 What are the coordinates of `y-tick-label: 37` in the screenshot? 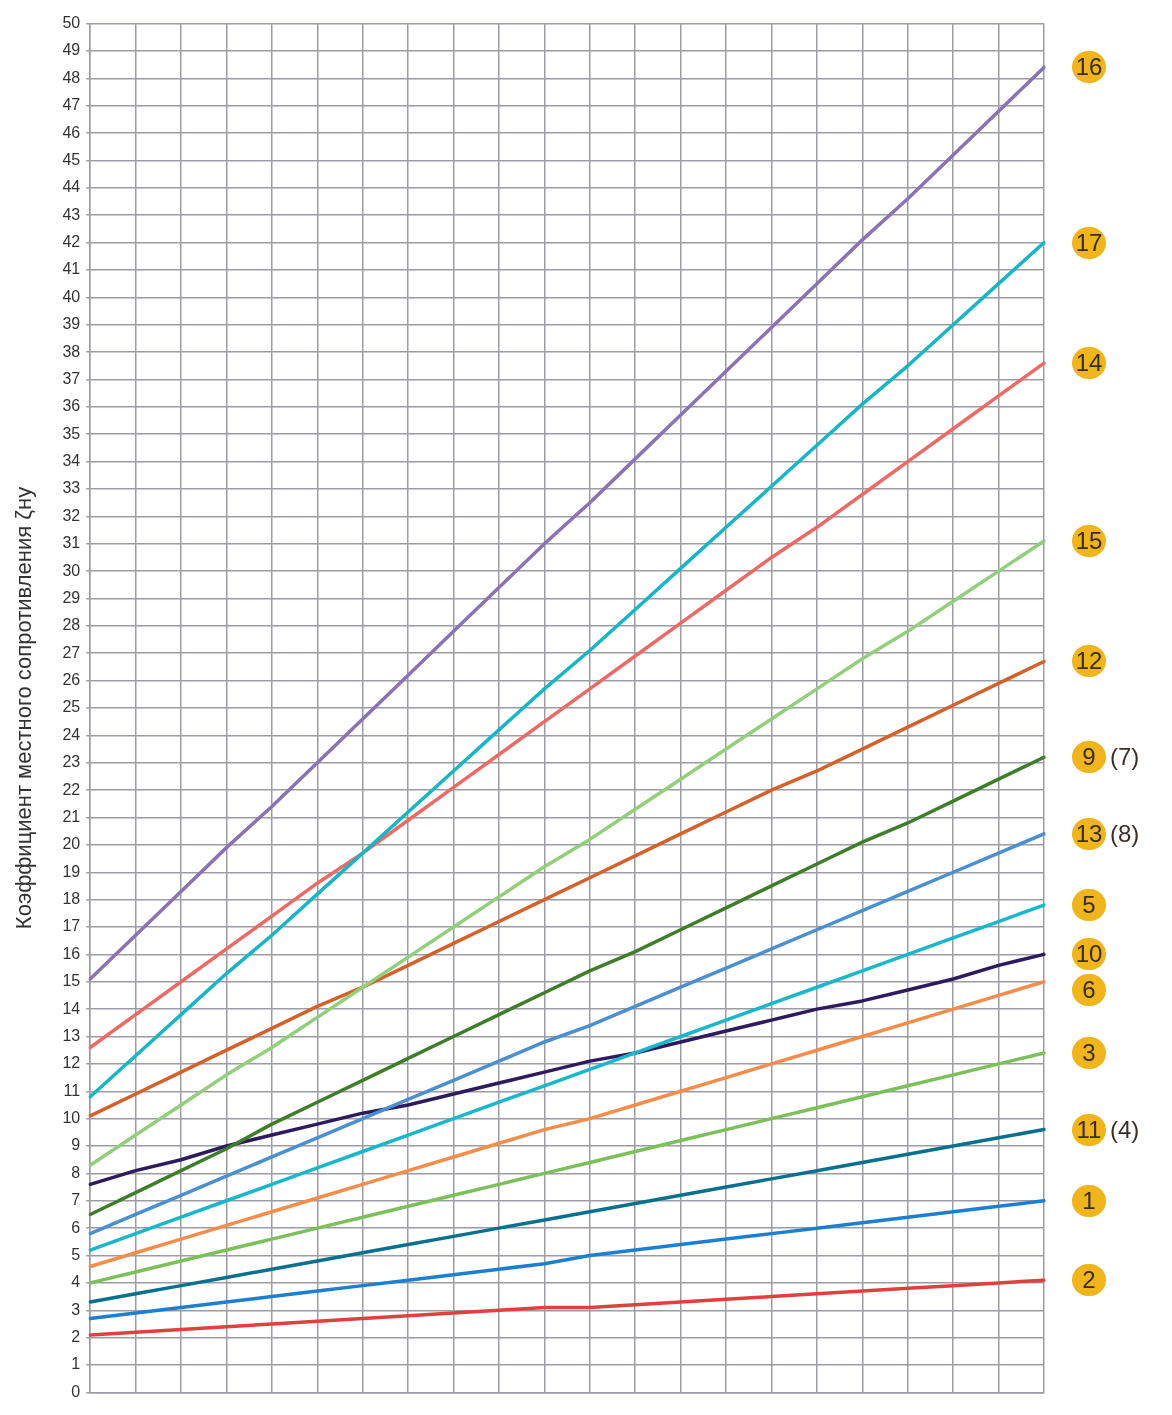 It's located at (71, 378).